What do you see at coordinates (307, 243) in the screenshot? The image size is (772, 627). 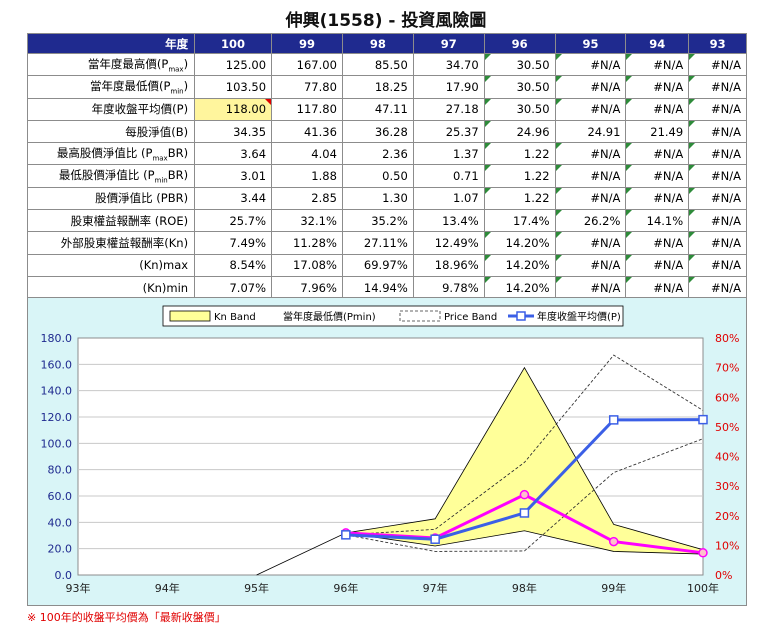 I see `table-cell: 11.28%` at bounding box center [307, 243].